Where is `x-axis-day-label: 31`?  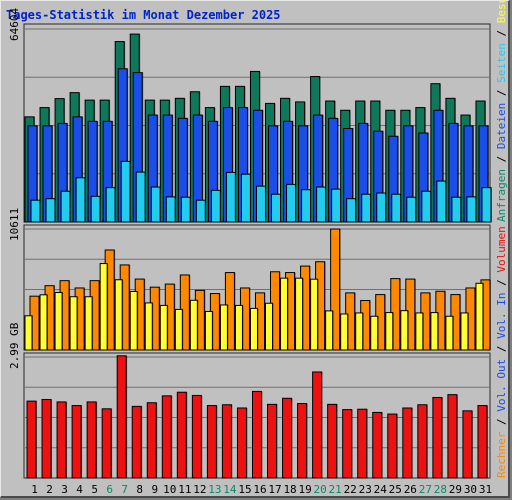
x-axis-day-label: 31 is located at coordinates (485, 489).